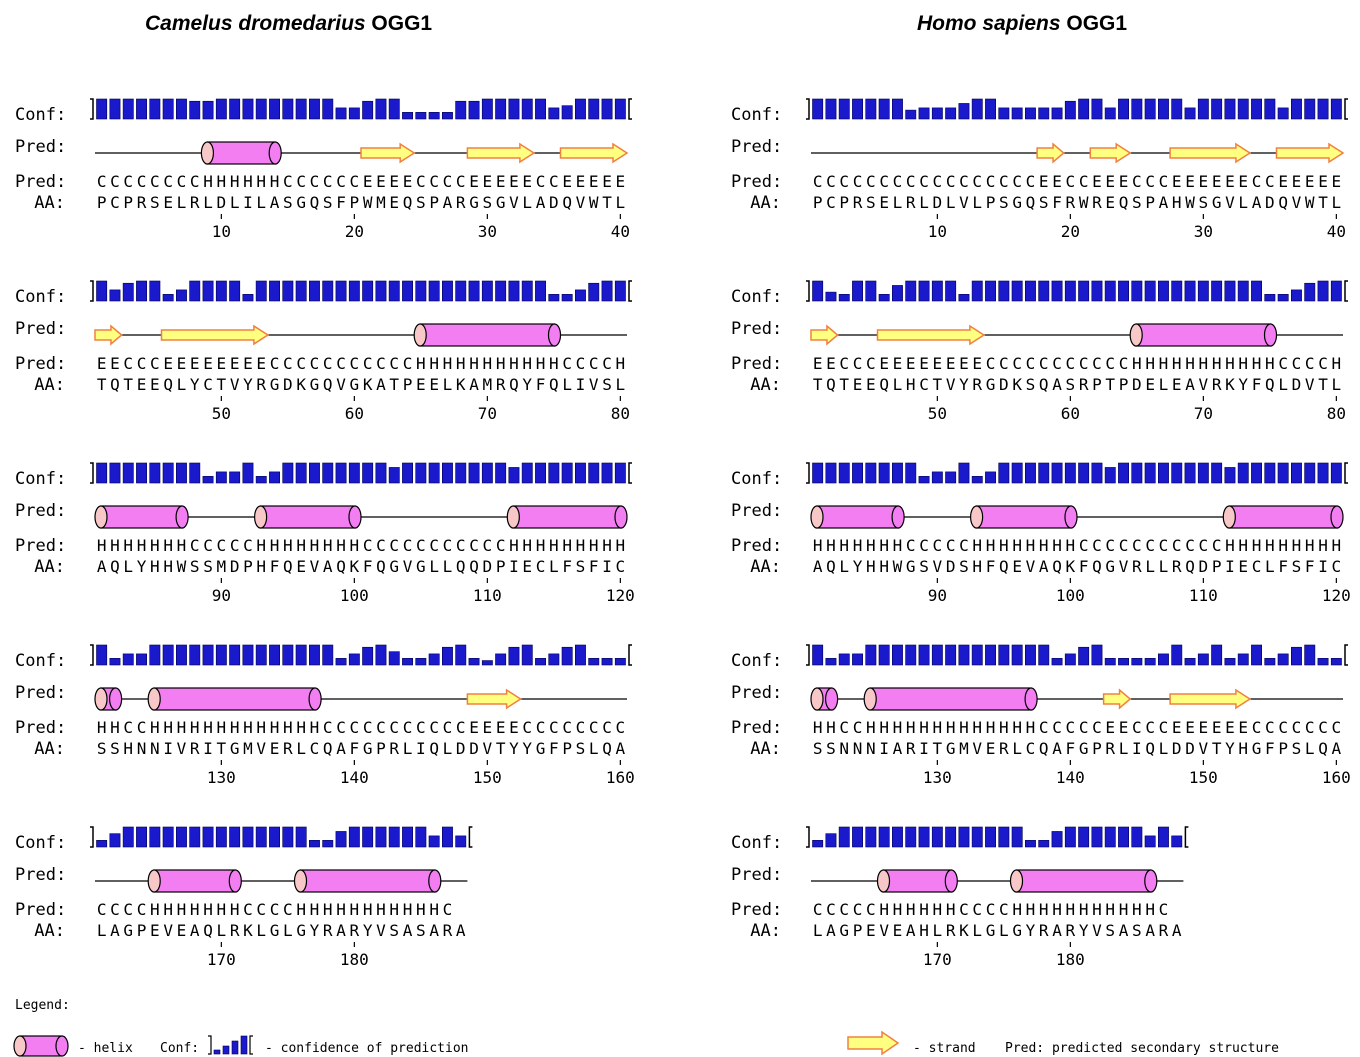  I want to click on aa-char: Y, so click(142, 566).